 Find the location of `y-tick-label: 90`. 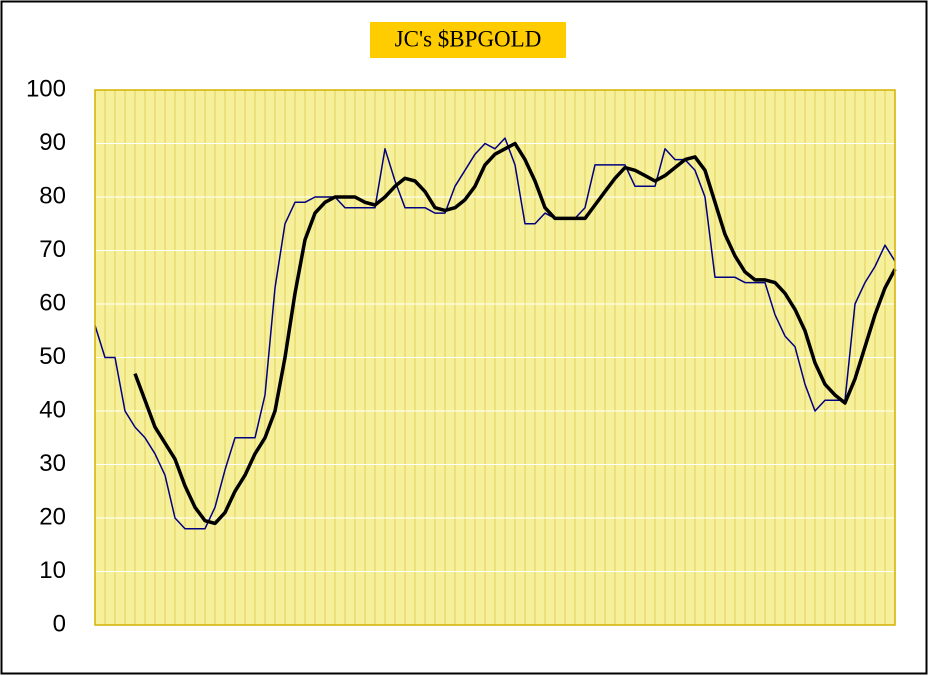

y-tick-label: 90 is located at coordinates (52, 142).